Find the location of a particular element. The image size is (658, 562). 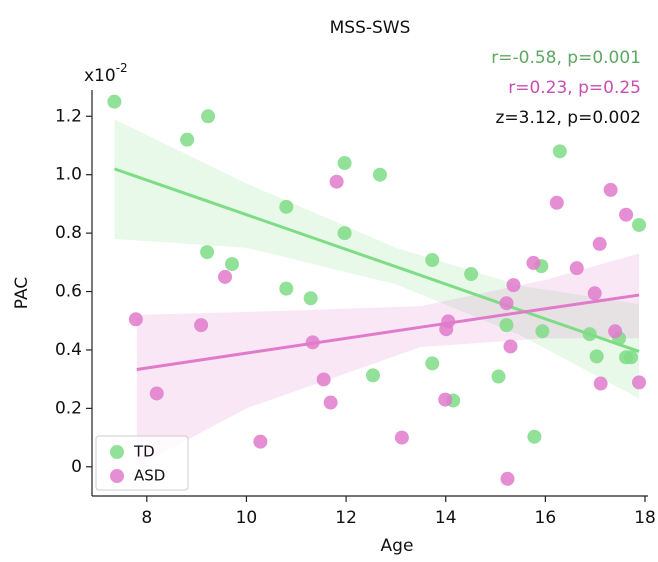

chart-title: MSS-SWS is located at coordinates (370, 28).